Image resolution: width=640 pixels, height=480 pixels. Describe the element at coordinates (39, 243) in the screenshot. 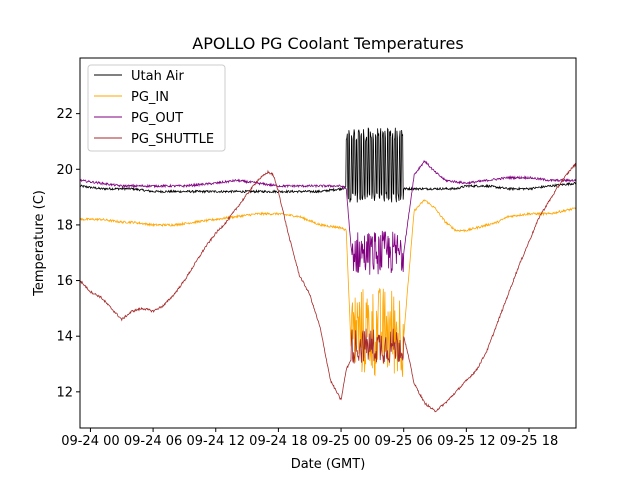

I see `y-axis-label: Temperature (C)` at that location.